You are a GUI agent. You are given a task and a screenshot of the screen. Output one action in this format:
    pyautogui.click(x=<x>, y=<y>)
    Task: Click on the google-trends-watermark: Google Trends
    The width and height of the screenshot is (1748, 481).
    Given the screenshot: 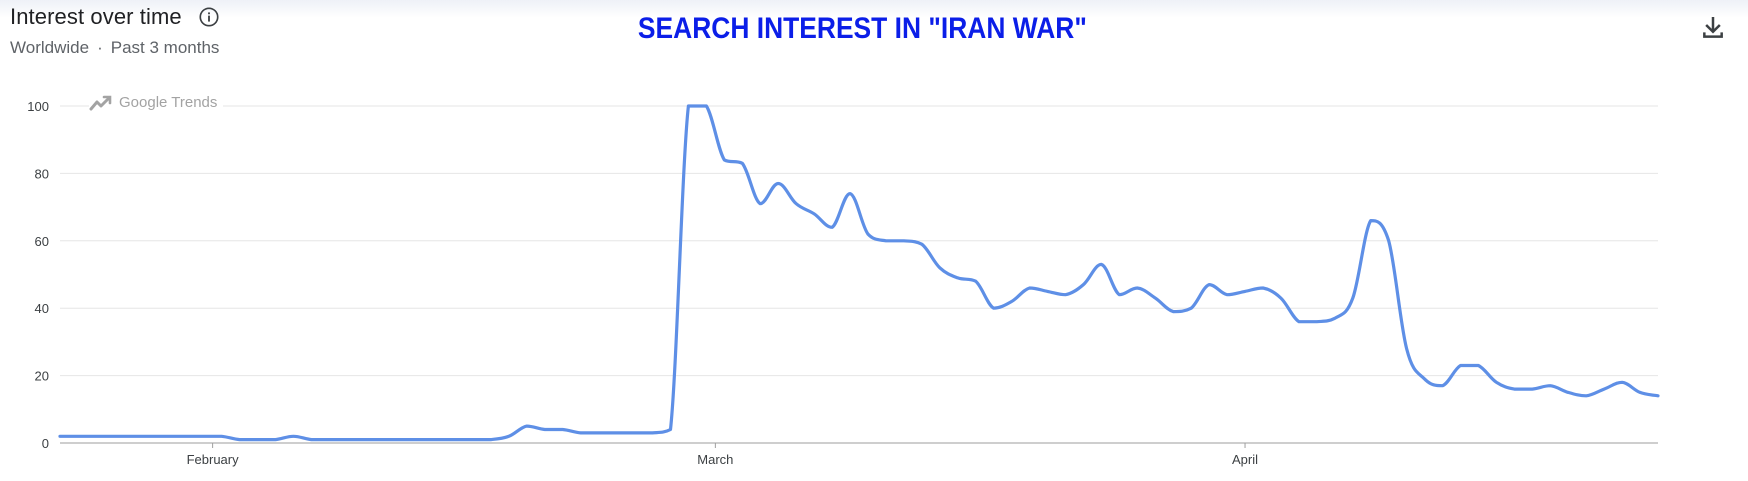 What is the action you would take?
    pyautogui.click(x=156, y=102)
    